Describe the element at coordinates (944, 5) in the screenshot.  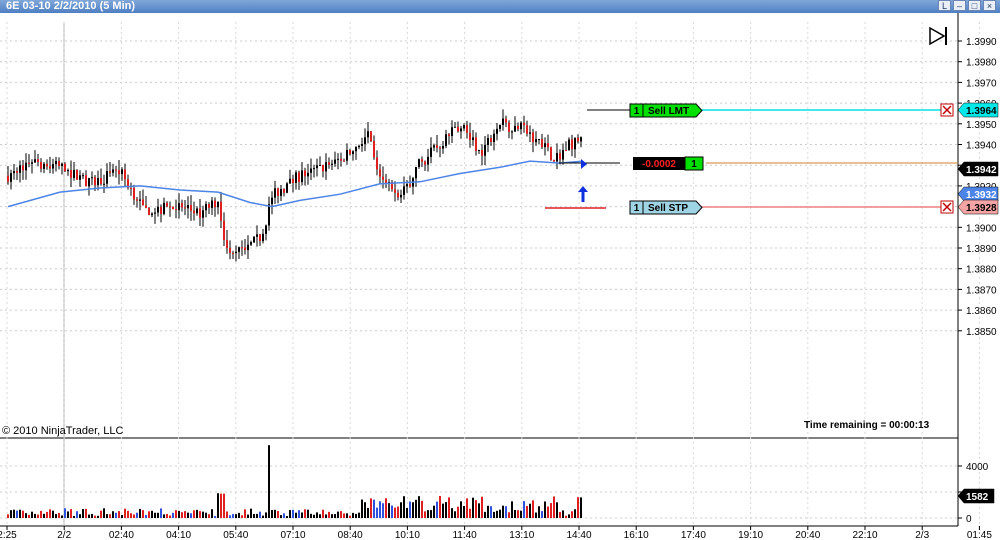
I see `link-button: L` at that location.